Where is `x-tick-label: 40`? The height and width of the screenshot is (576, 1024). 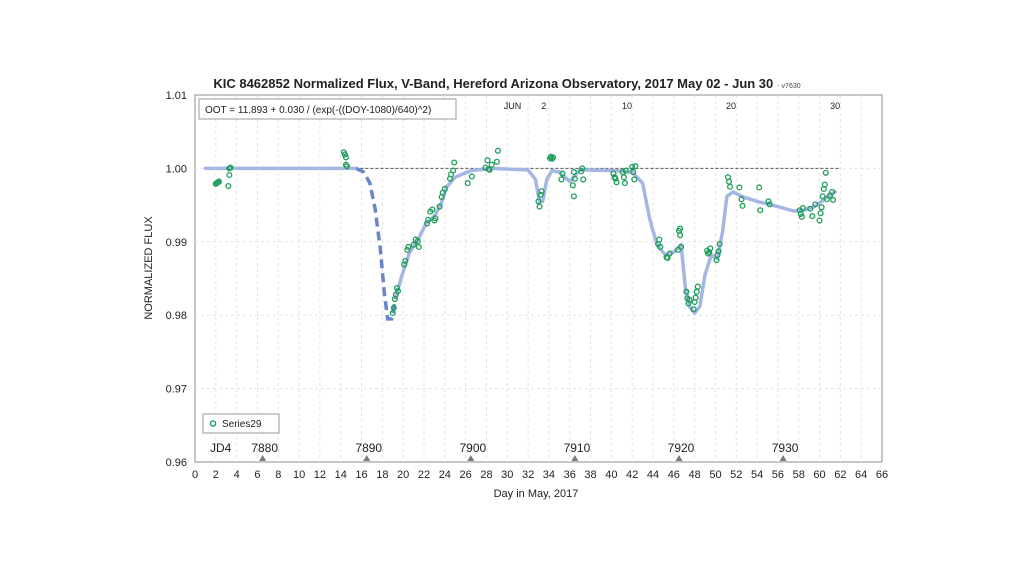 x-tick-label: 40 is located at coordinates (611, 475).